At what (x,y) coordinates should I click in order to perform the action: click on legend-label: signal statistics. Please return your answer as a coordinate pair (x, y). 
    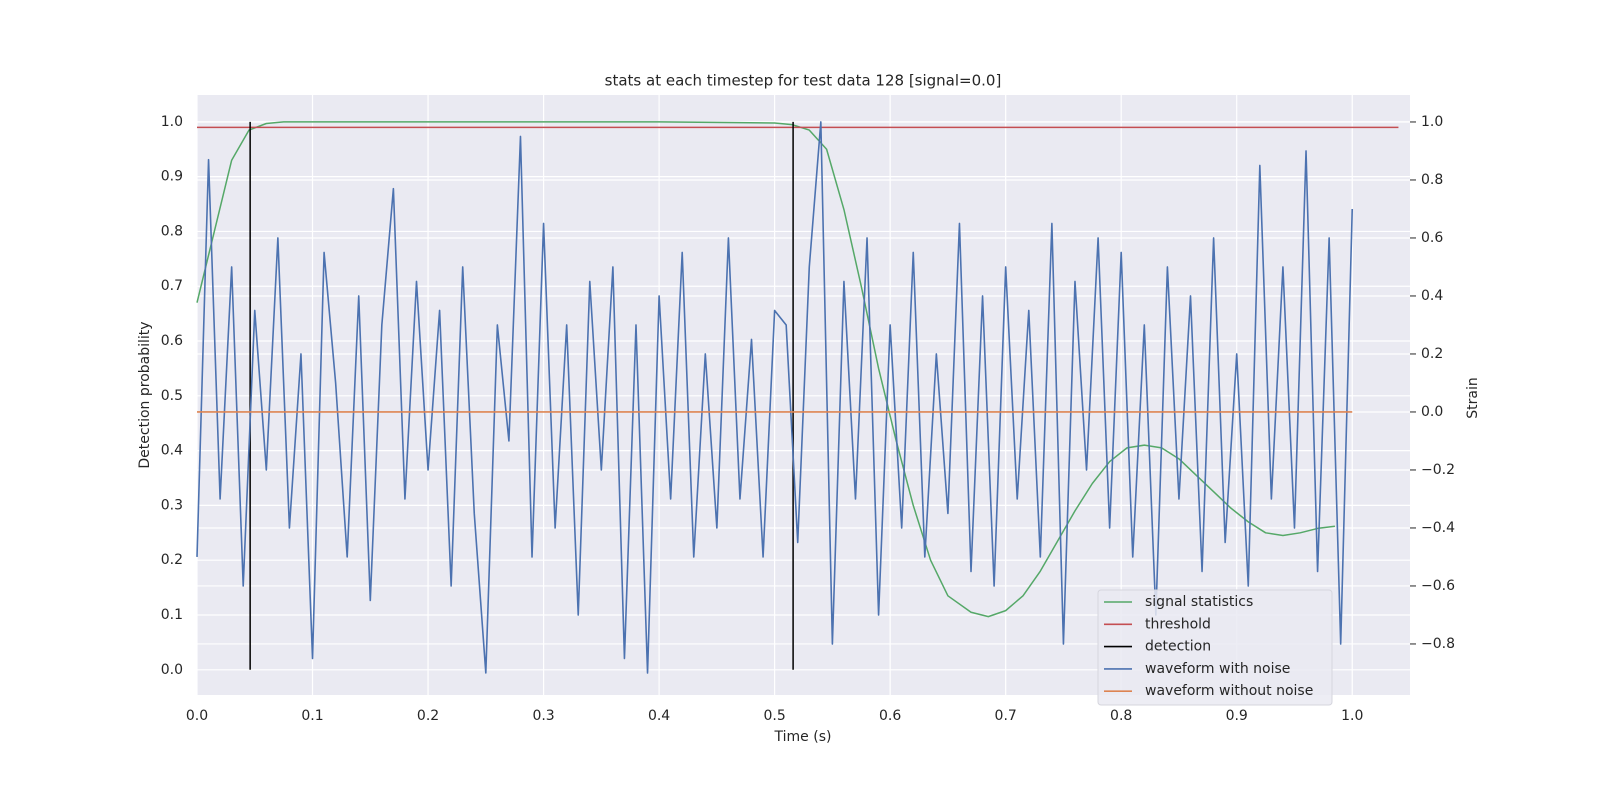
    Looking at the image, I should click on (1199, 602).